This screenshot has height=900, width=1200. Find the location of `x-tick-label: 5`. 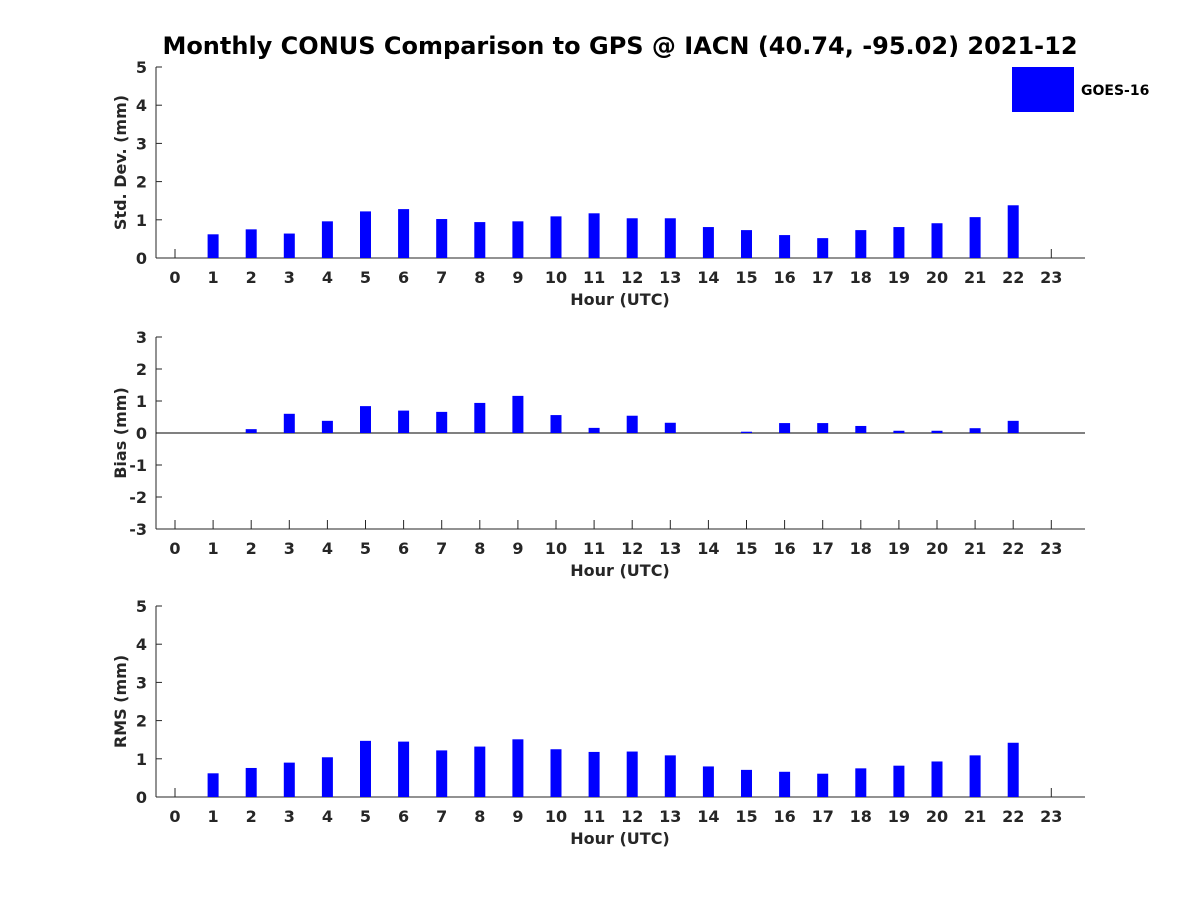

x-tick-label: 5 is located at coordinates (365, 277).